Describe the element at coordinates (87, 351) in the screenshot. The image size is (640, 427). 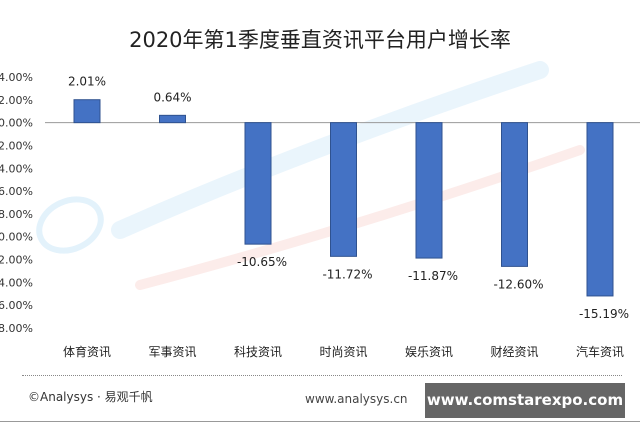
I see `x-tick-label: 体育资讯` at that location.